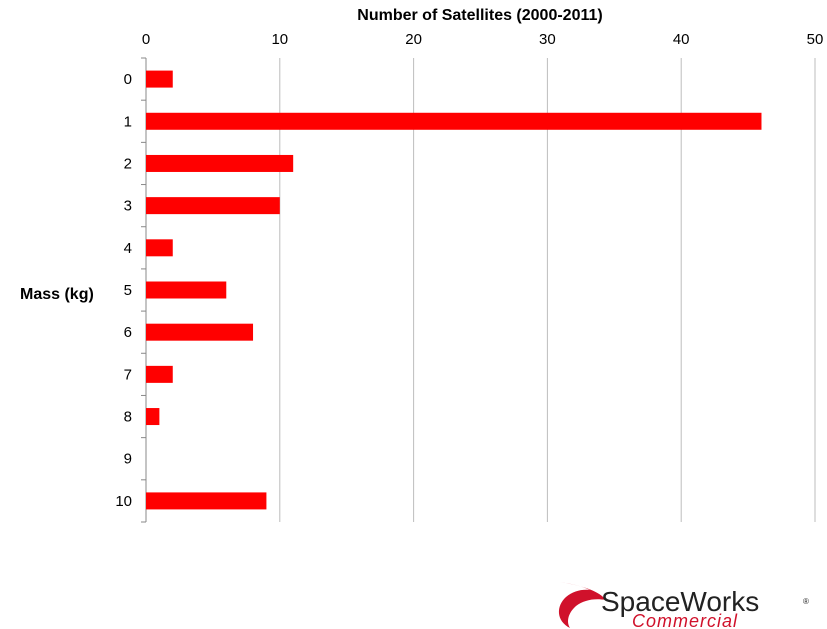  Describe the element at coordinates (479, 15) in the screenshot. I see `chart-title: Number of Satellites (2000-2011)` at that location.